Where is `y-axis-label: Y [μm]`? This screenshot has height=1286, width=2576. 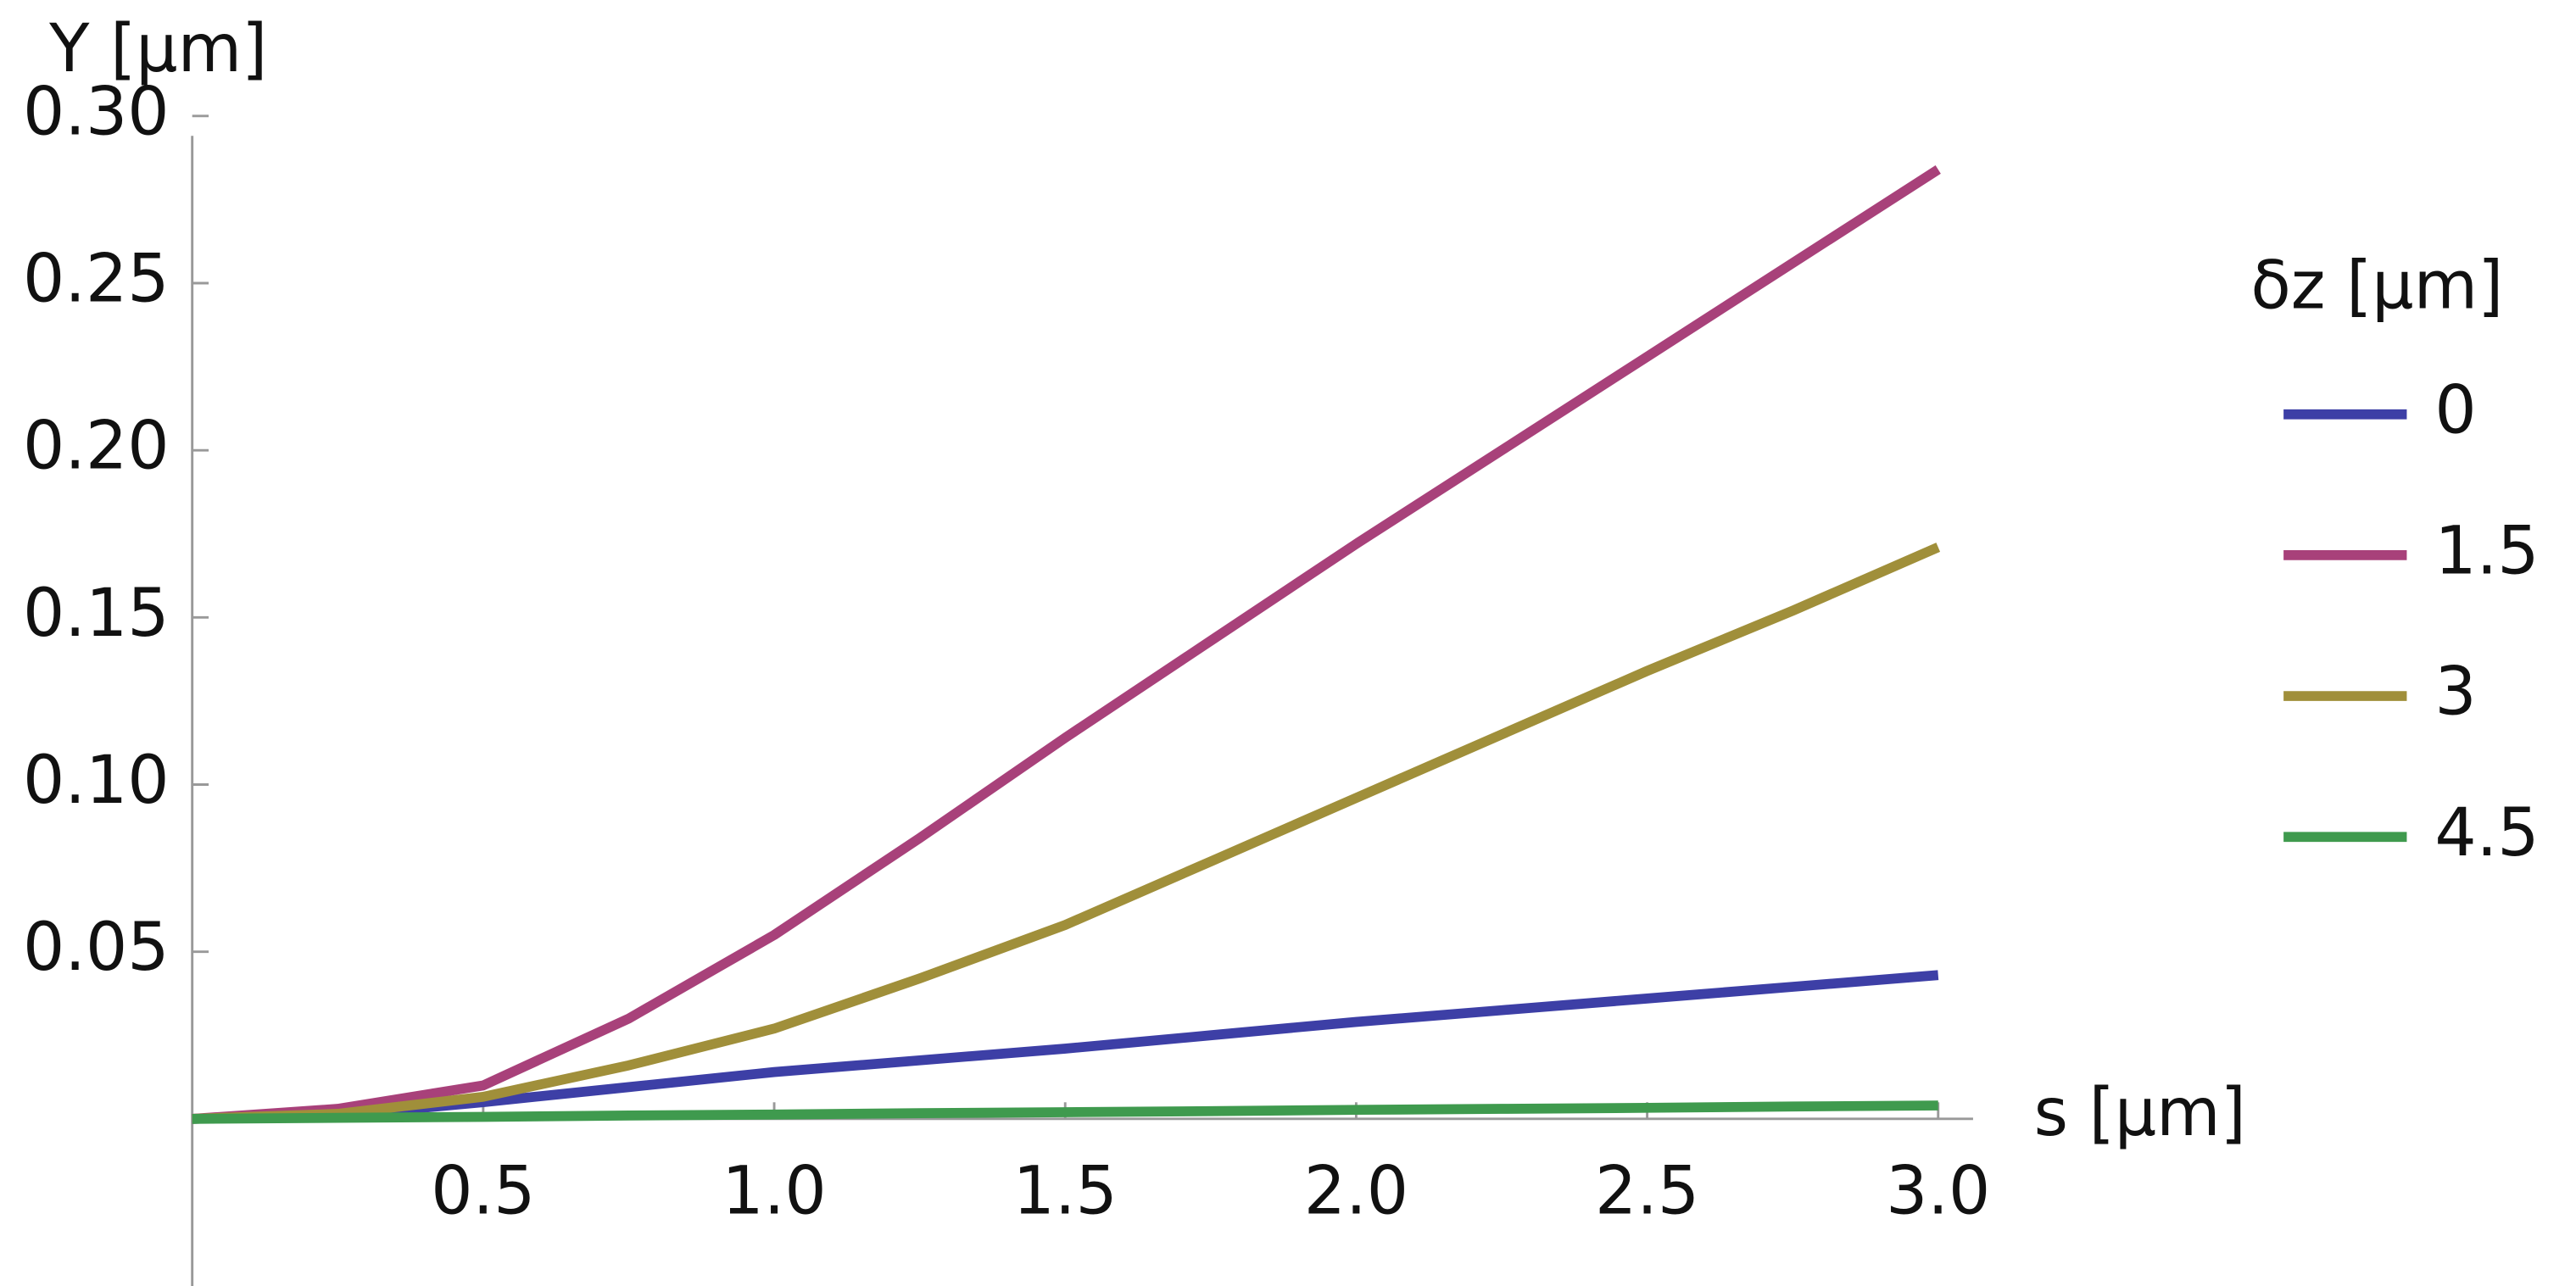
y-axis-label: Y [μm] is located at coordinates (157, 49).